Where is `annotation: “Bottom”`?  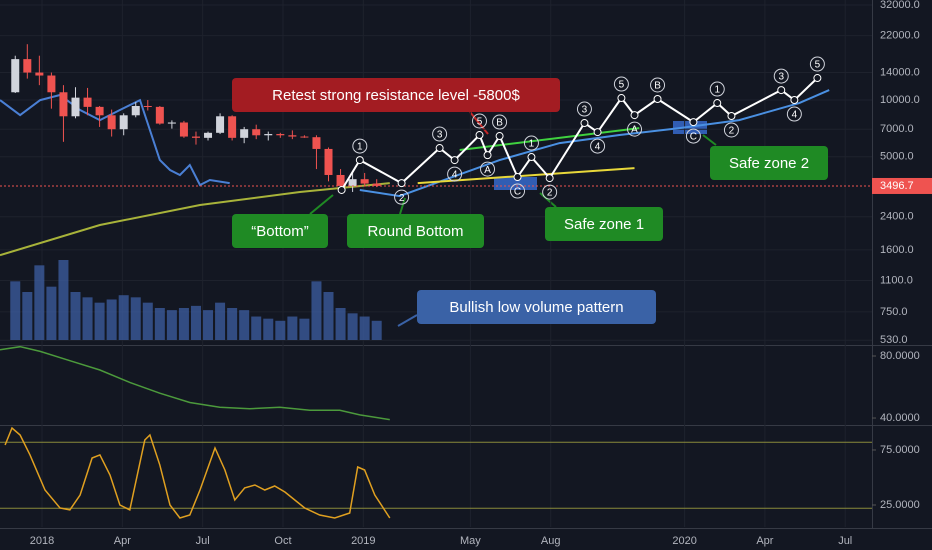
annotation: “Bottom” is located at coordinates (280, 231).